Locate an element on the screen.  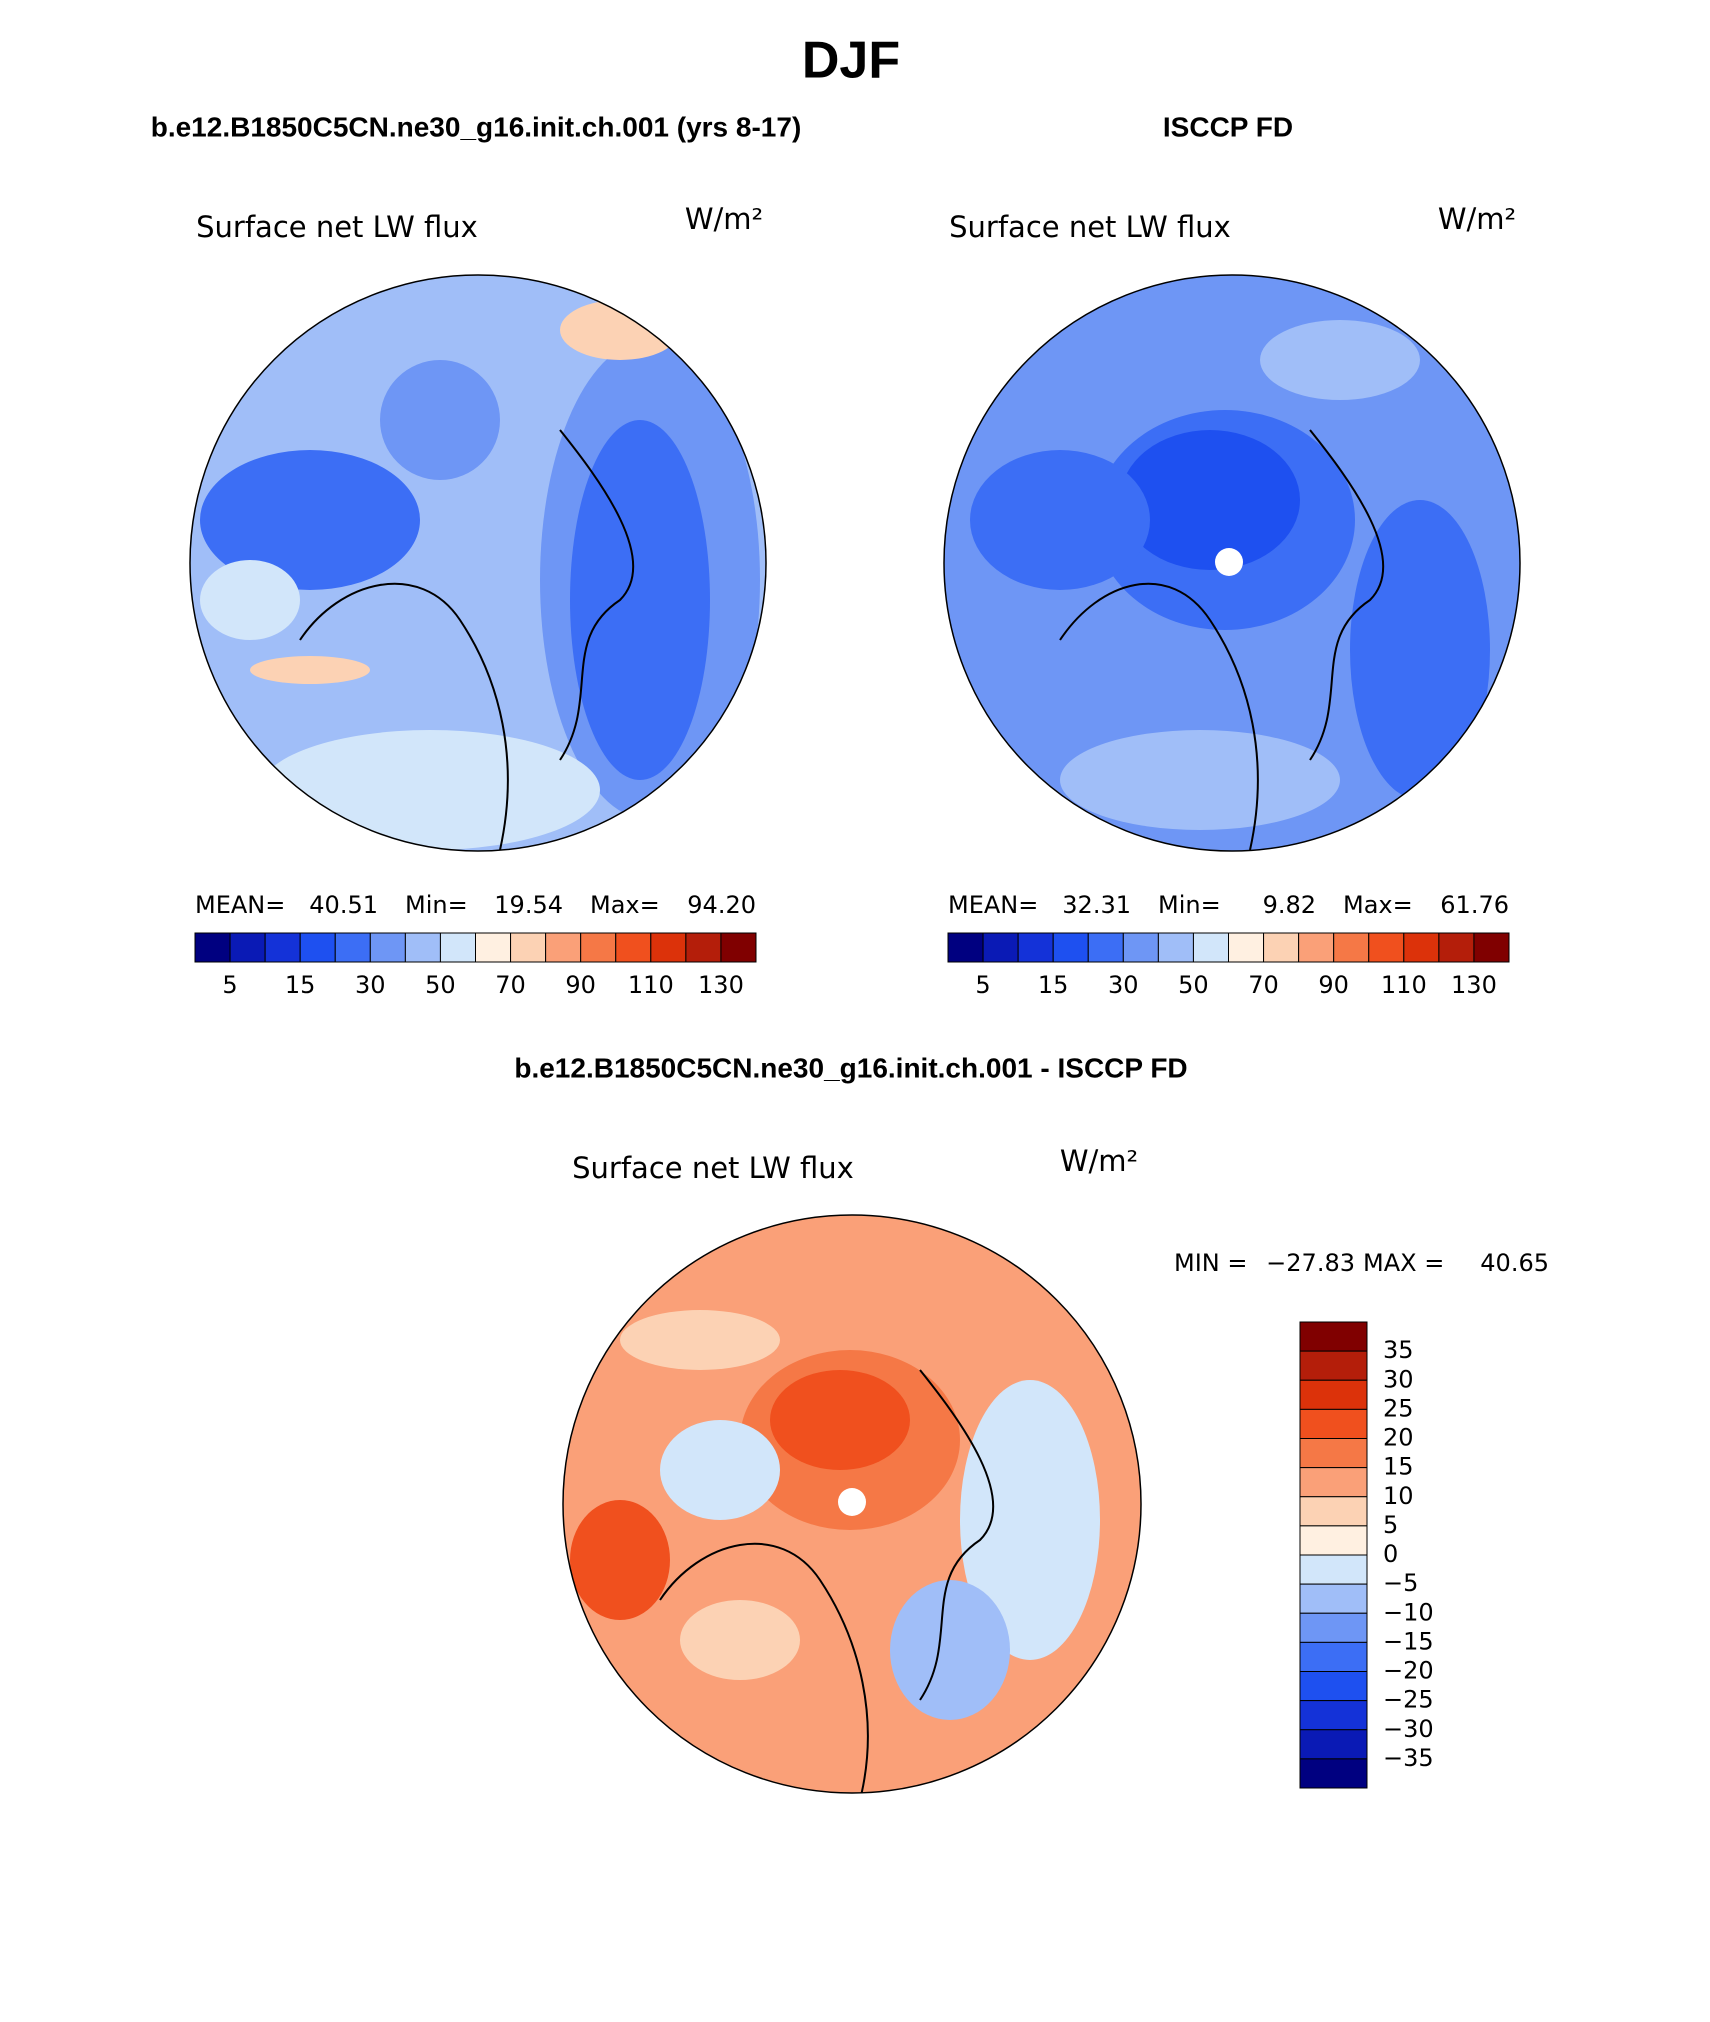
colorbar-label: −15 is located at coordinates (1408, 1641).